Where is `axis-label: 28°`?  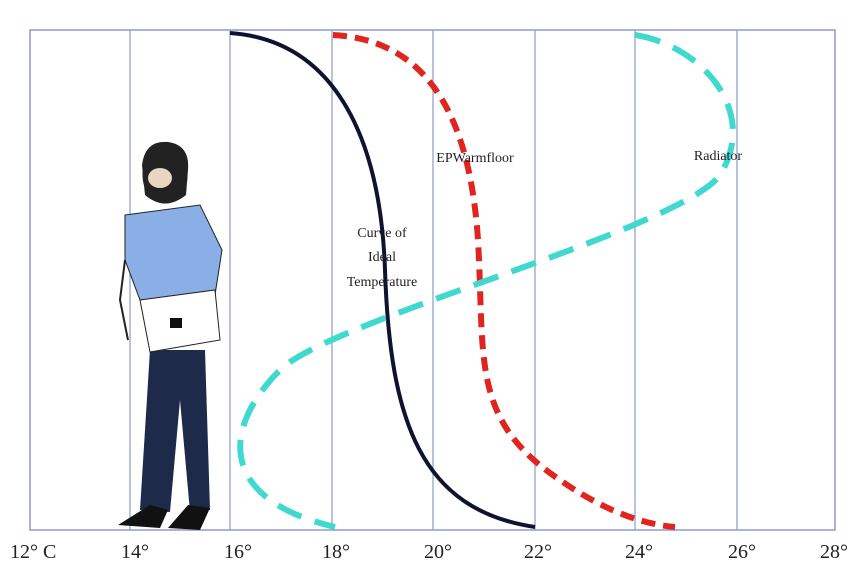 axis-label: 28° is located at coordinates (834, 552).